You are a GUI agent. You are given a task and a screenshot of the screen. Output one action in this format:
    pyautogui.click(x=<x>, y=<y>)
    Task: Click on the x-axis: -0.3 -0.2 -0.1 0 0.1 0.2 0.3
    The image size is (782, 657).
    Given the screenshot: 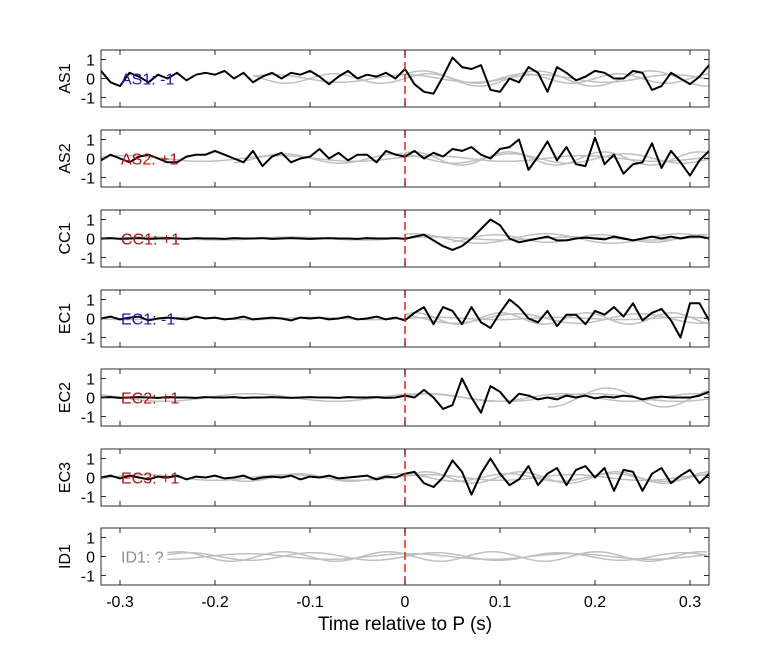 What is the action you would take?
    pyautogui.click(x=403, y=602)
    